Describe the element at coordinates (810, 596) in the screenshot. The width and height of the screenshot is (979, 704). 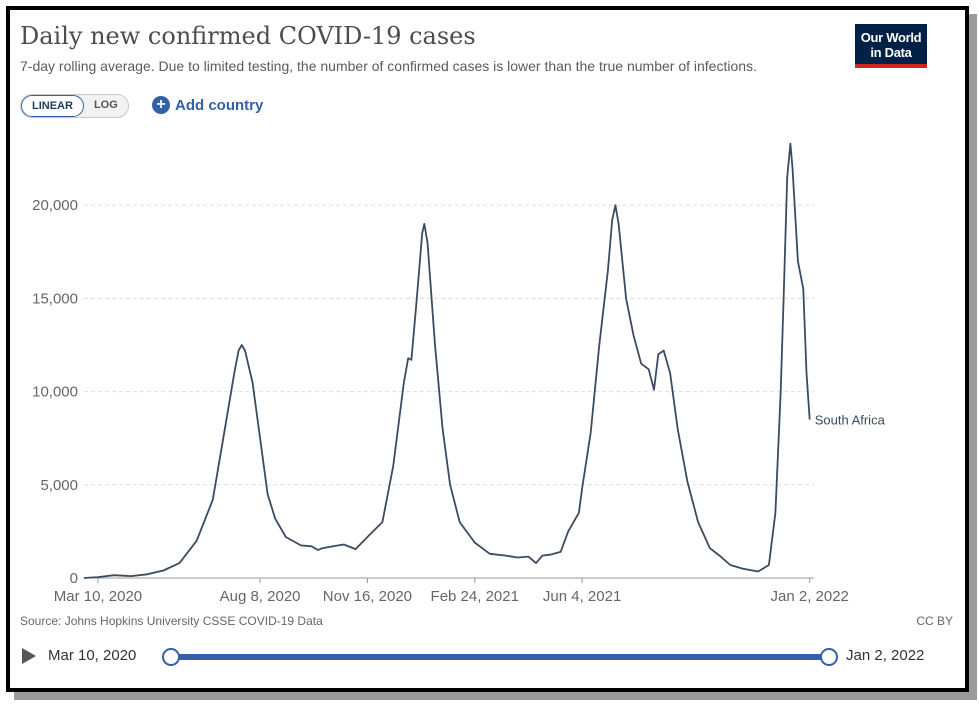
I see `x-tick-label: Jan 2, 2022` at that location.